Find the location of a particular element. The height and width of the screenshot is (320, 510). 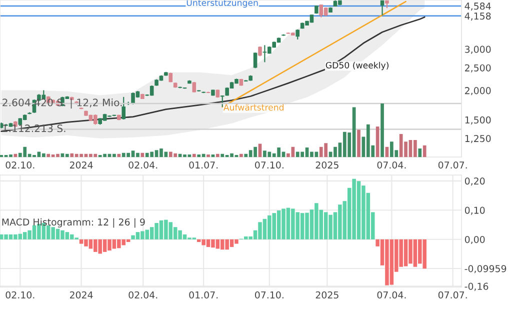

y-tick-label: 0,20 is located at coordinates (474, 181).